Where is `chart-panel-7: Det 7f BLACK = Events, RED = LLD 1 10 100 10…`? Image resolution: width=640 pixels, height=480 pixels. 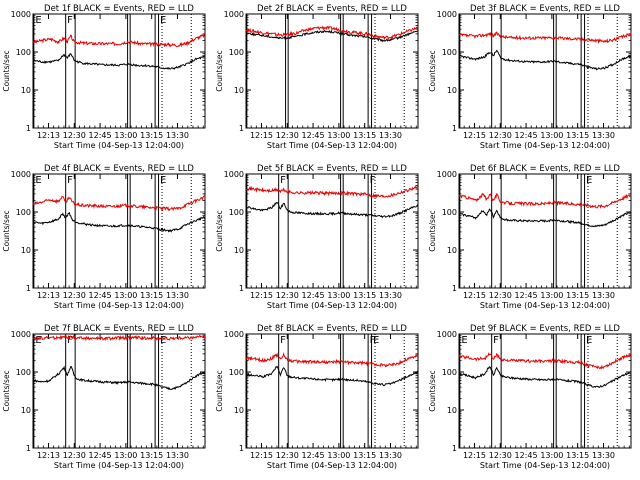
chart-panel-7: Det 7f BLACK = Events, RED = LLD 1 10 100 10… is located at coordinates (104, 397).